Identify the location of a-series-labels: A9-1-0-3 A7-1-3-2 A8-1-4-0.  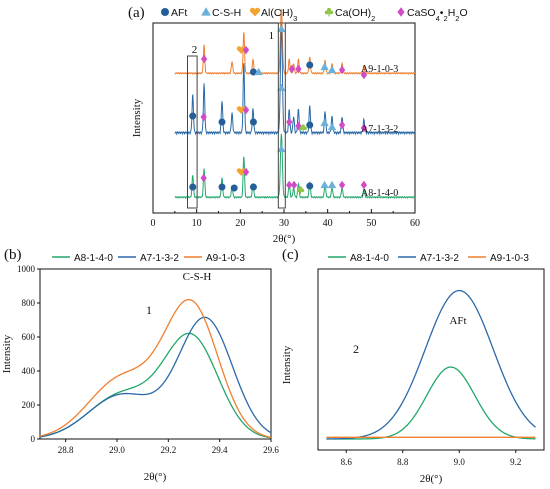
(379, 131).